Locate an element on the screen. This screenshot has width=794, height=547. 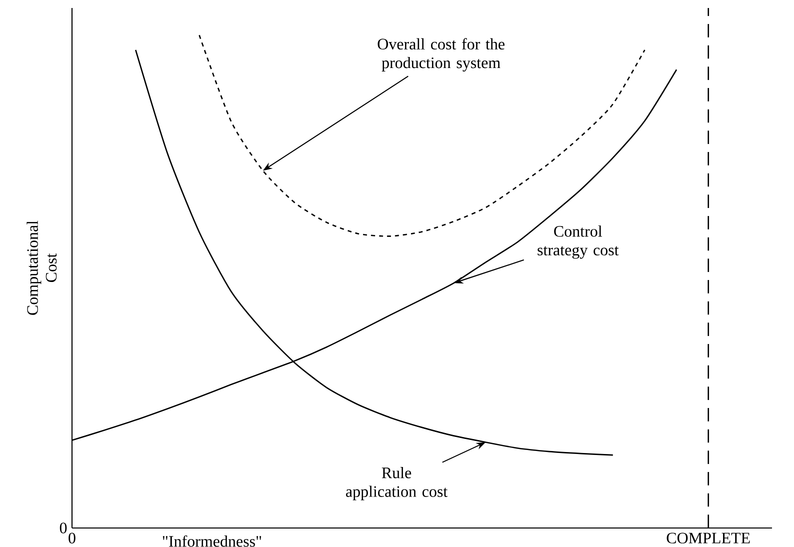
x-axis-title: "Informedness" is located at coordinates (212, 541).